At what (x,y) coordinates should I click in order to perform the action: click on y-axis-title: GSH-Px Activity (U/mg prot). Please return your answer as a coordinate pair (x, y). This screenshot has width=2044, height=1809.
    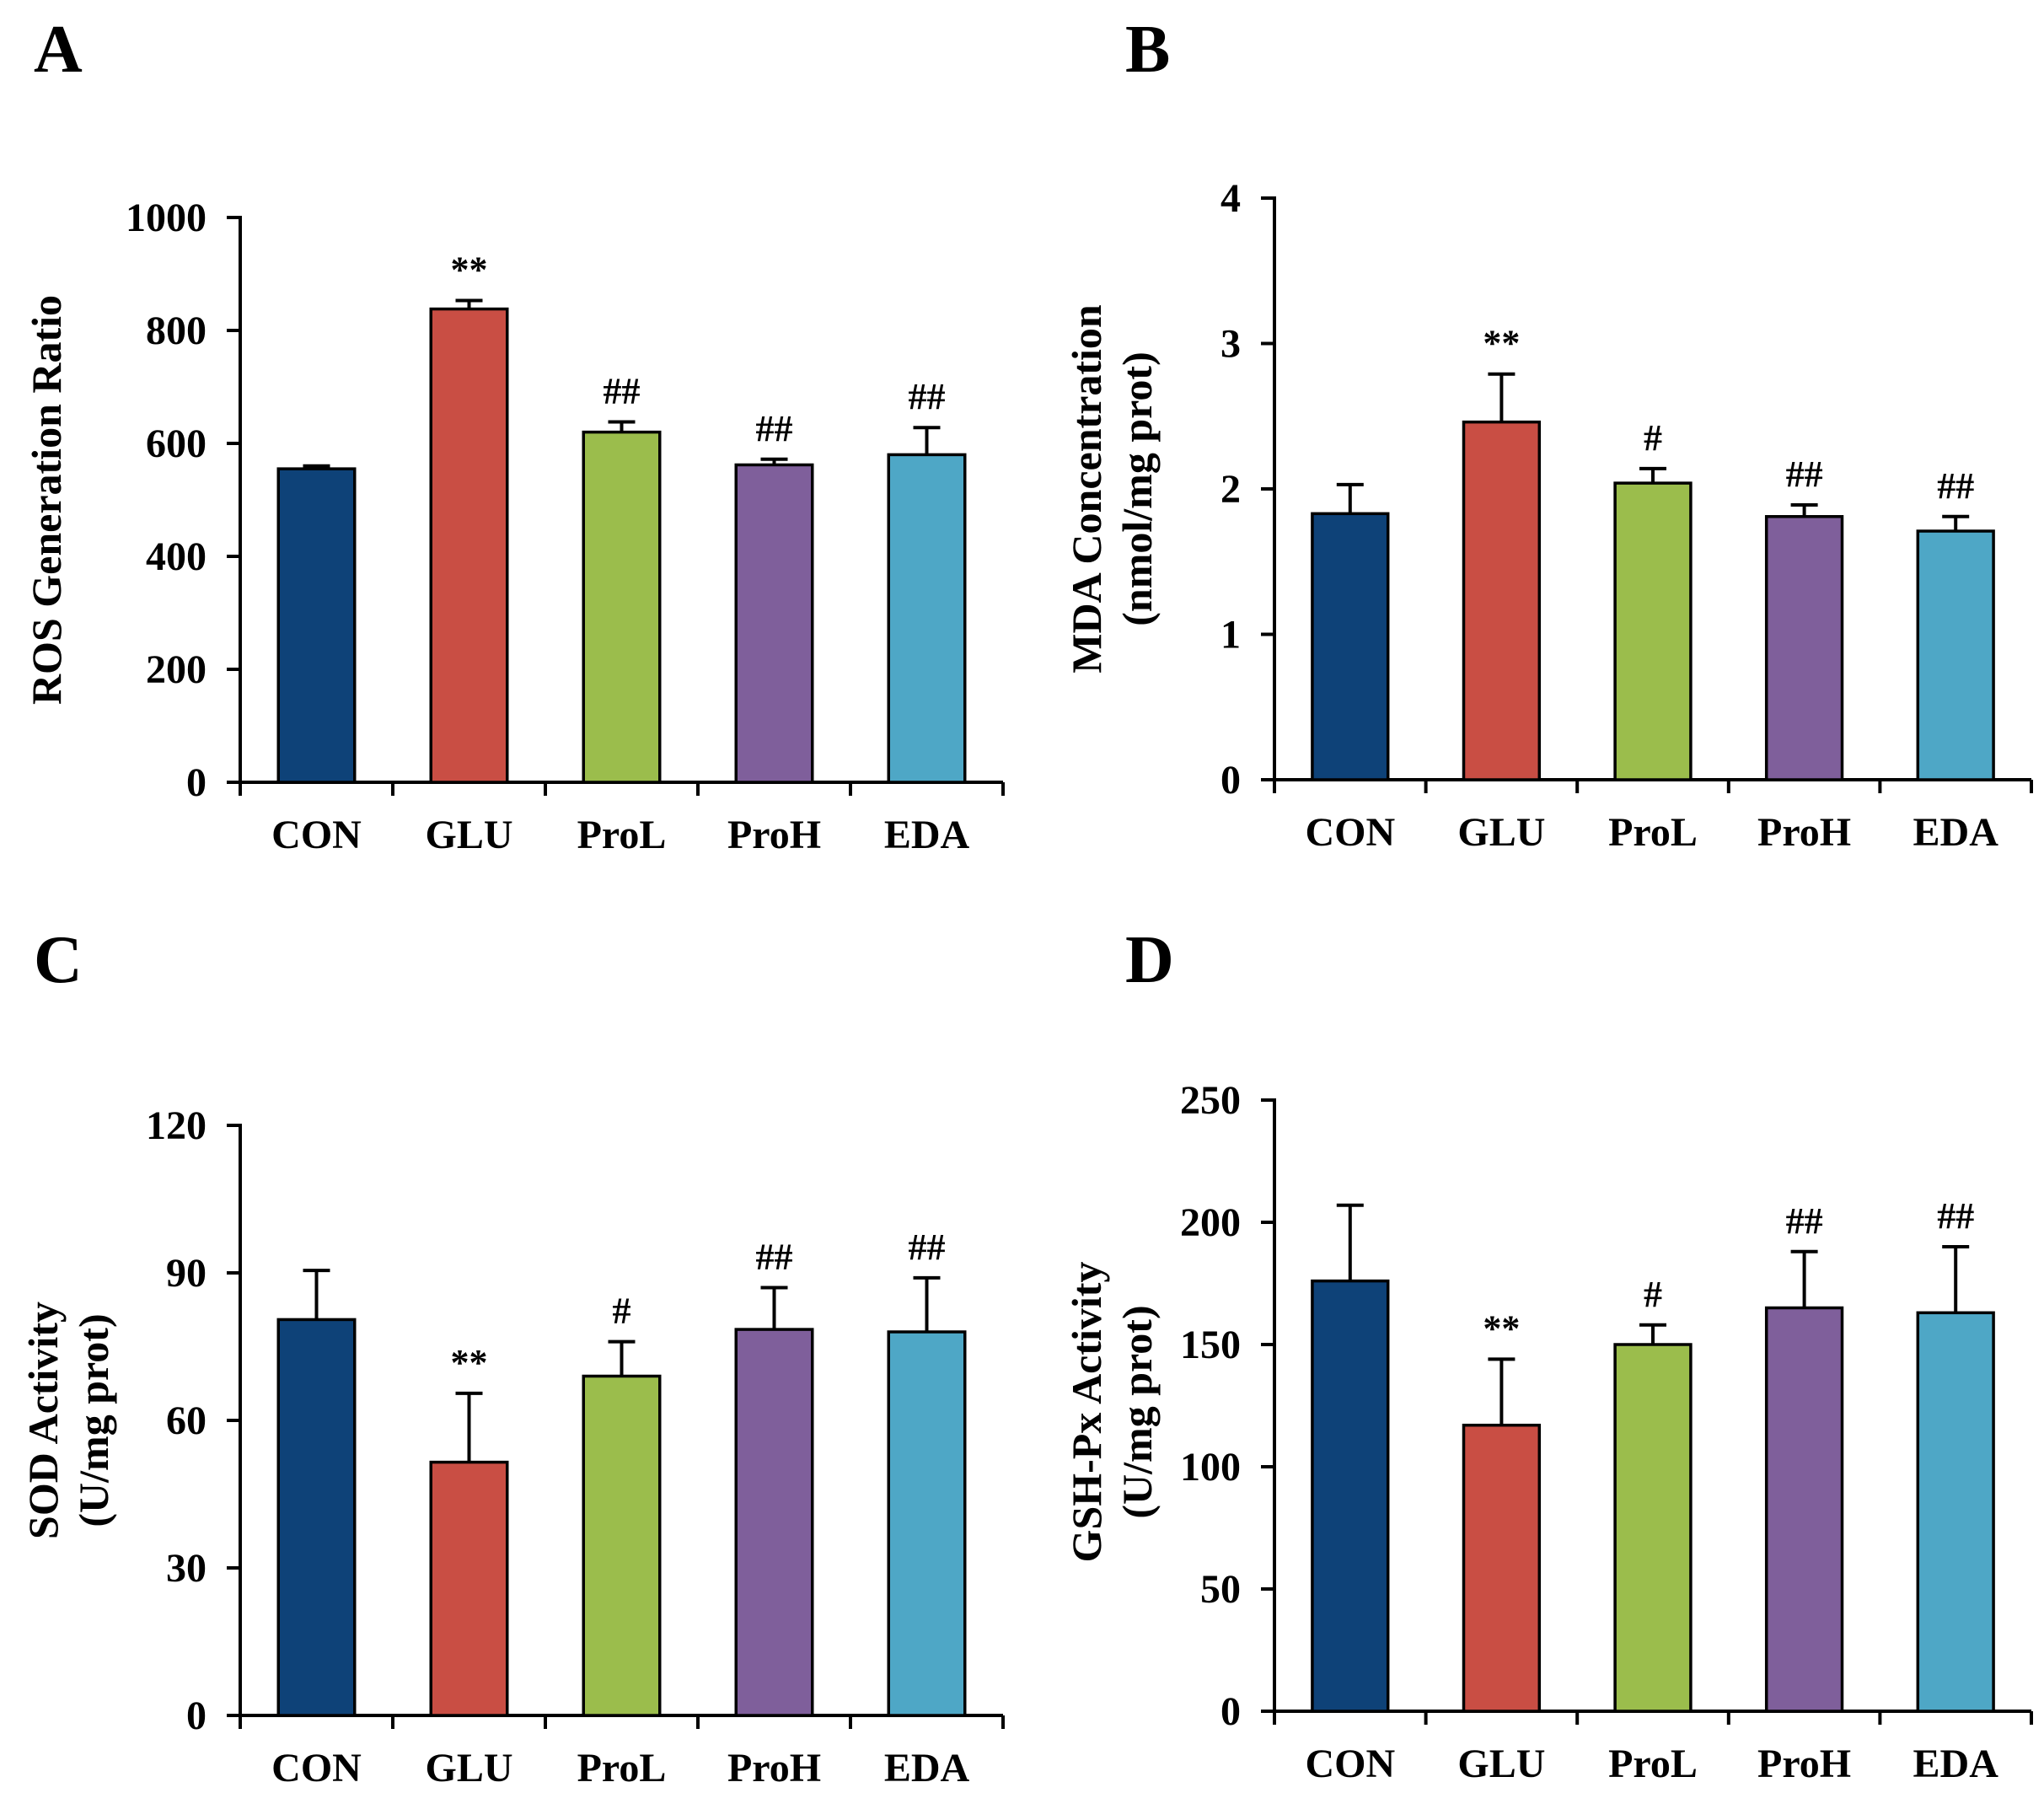
    Looking at the image, I should click on (1112, 1412).